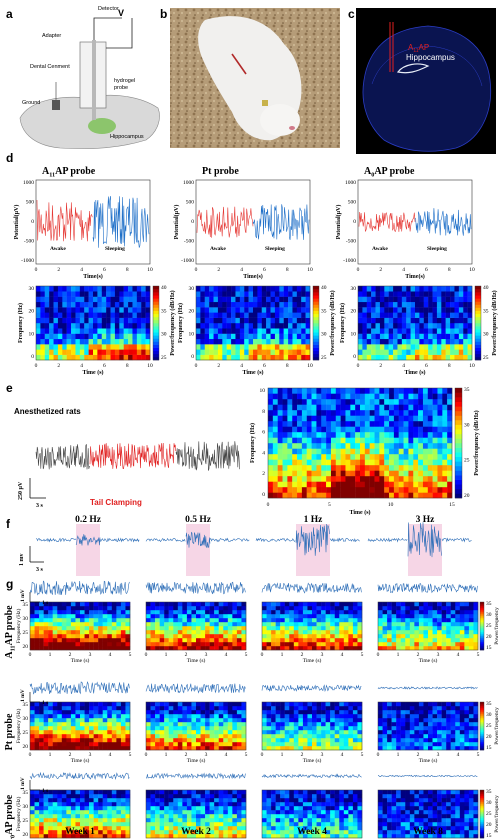 The height and width of the screenshot is (839, 500). I want to click on potential-axis-label: Potential(μV), so click(338, 222).